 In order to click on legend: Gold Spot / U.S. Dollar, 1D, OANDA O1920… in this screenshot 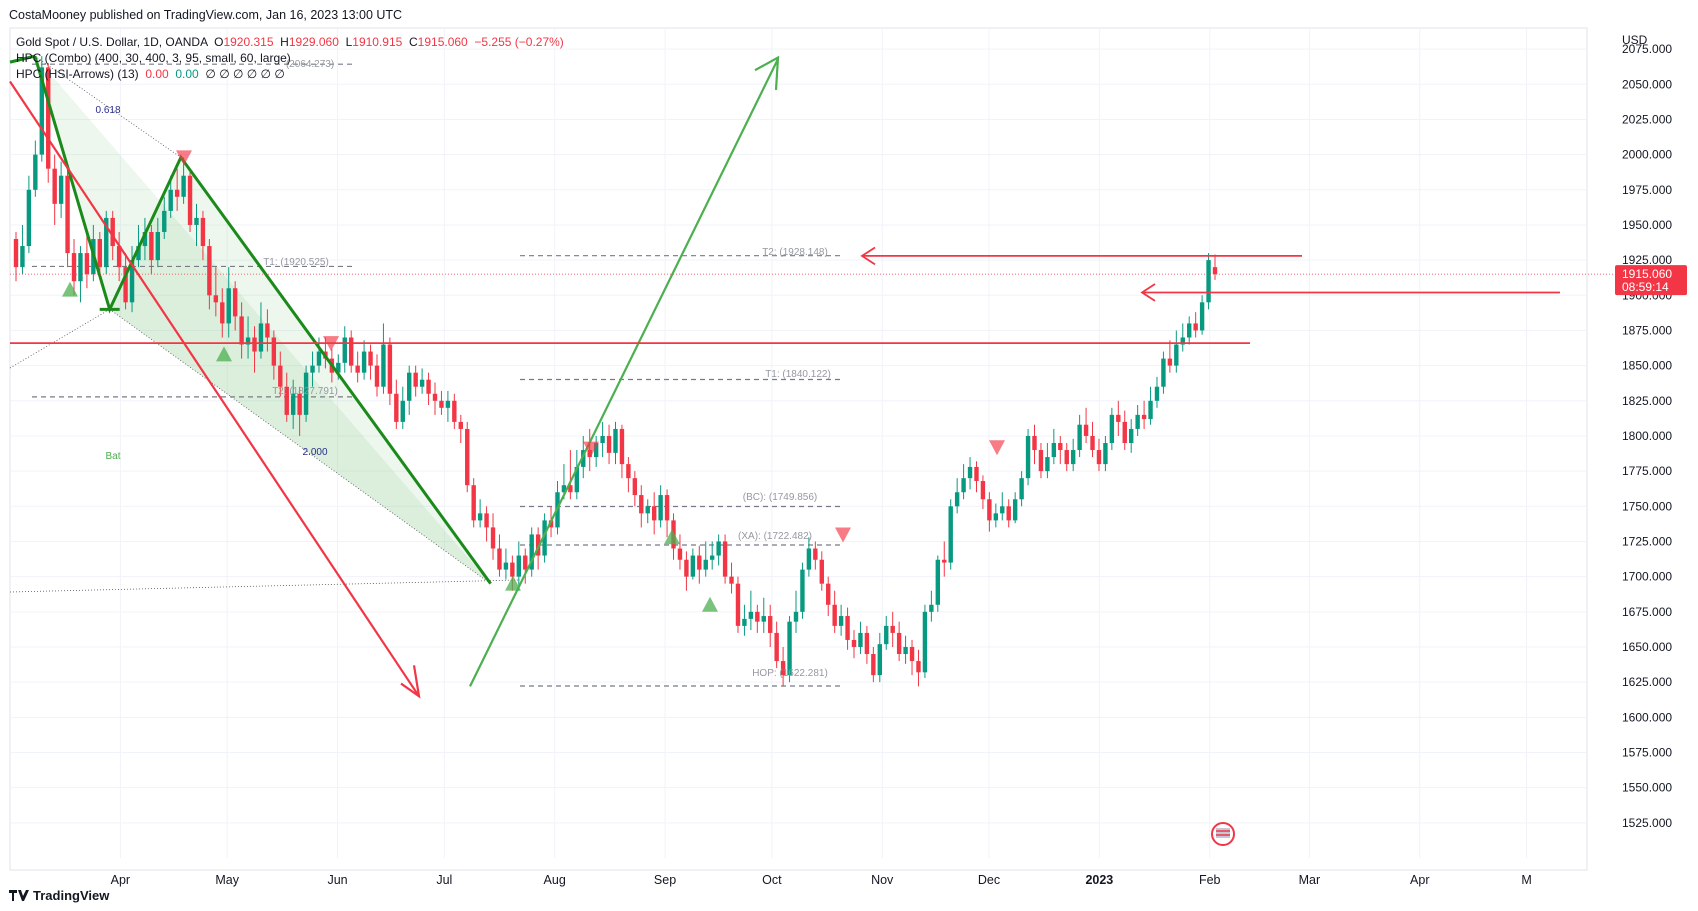, I will do `click(290, 58)`.